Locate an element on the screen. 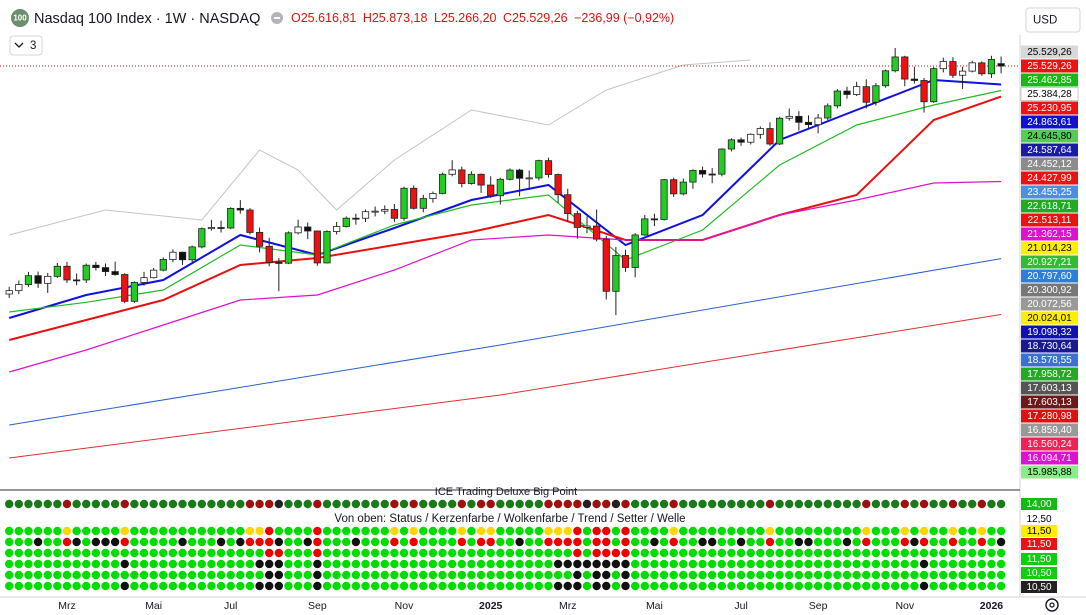  price-tag-label: 19.098,32 is located at coordinates (1049, 332).